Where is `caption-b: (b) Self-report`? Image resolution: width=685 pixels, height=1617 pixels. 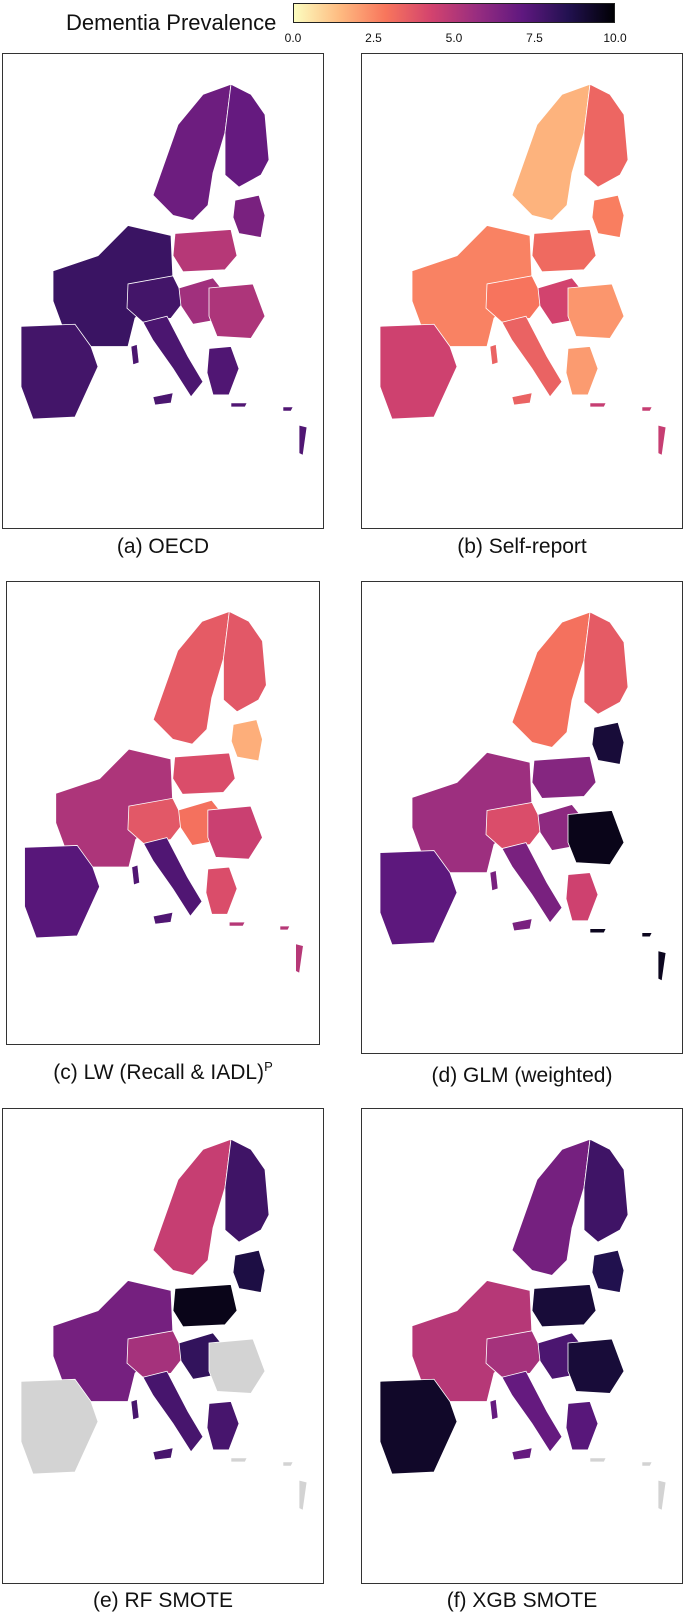 caption-b: (b) Self-report is located at coordinates (522, 546).